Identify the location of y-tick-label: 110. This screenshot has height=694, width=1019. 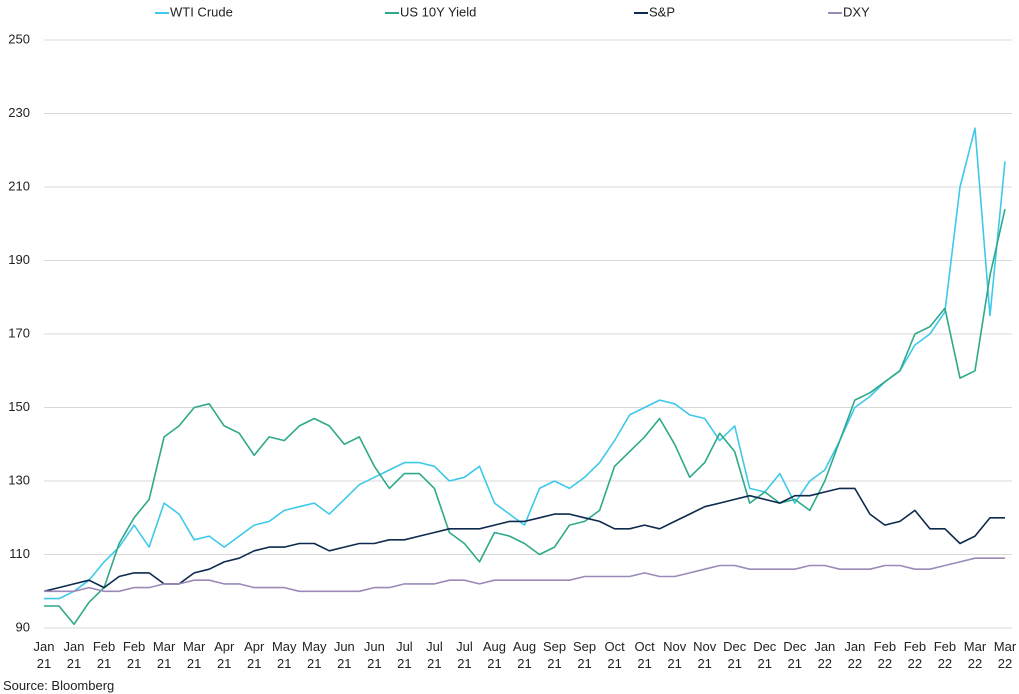
(19, 553).